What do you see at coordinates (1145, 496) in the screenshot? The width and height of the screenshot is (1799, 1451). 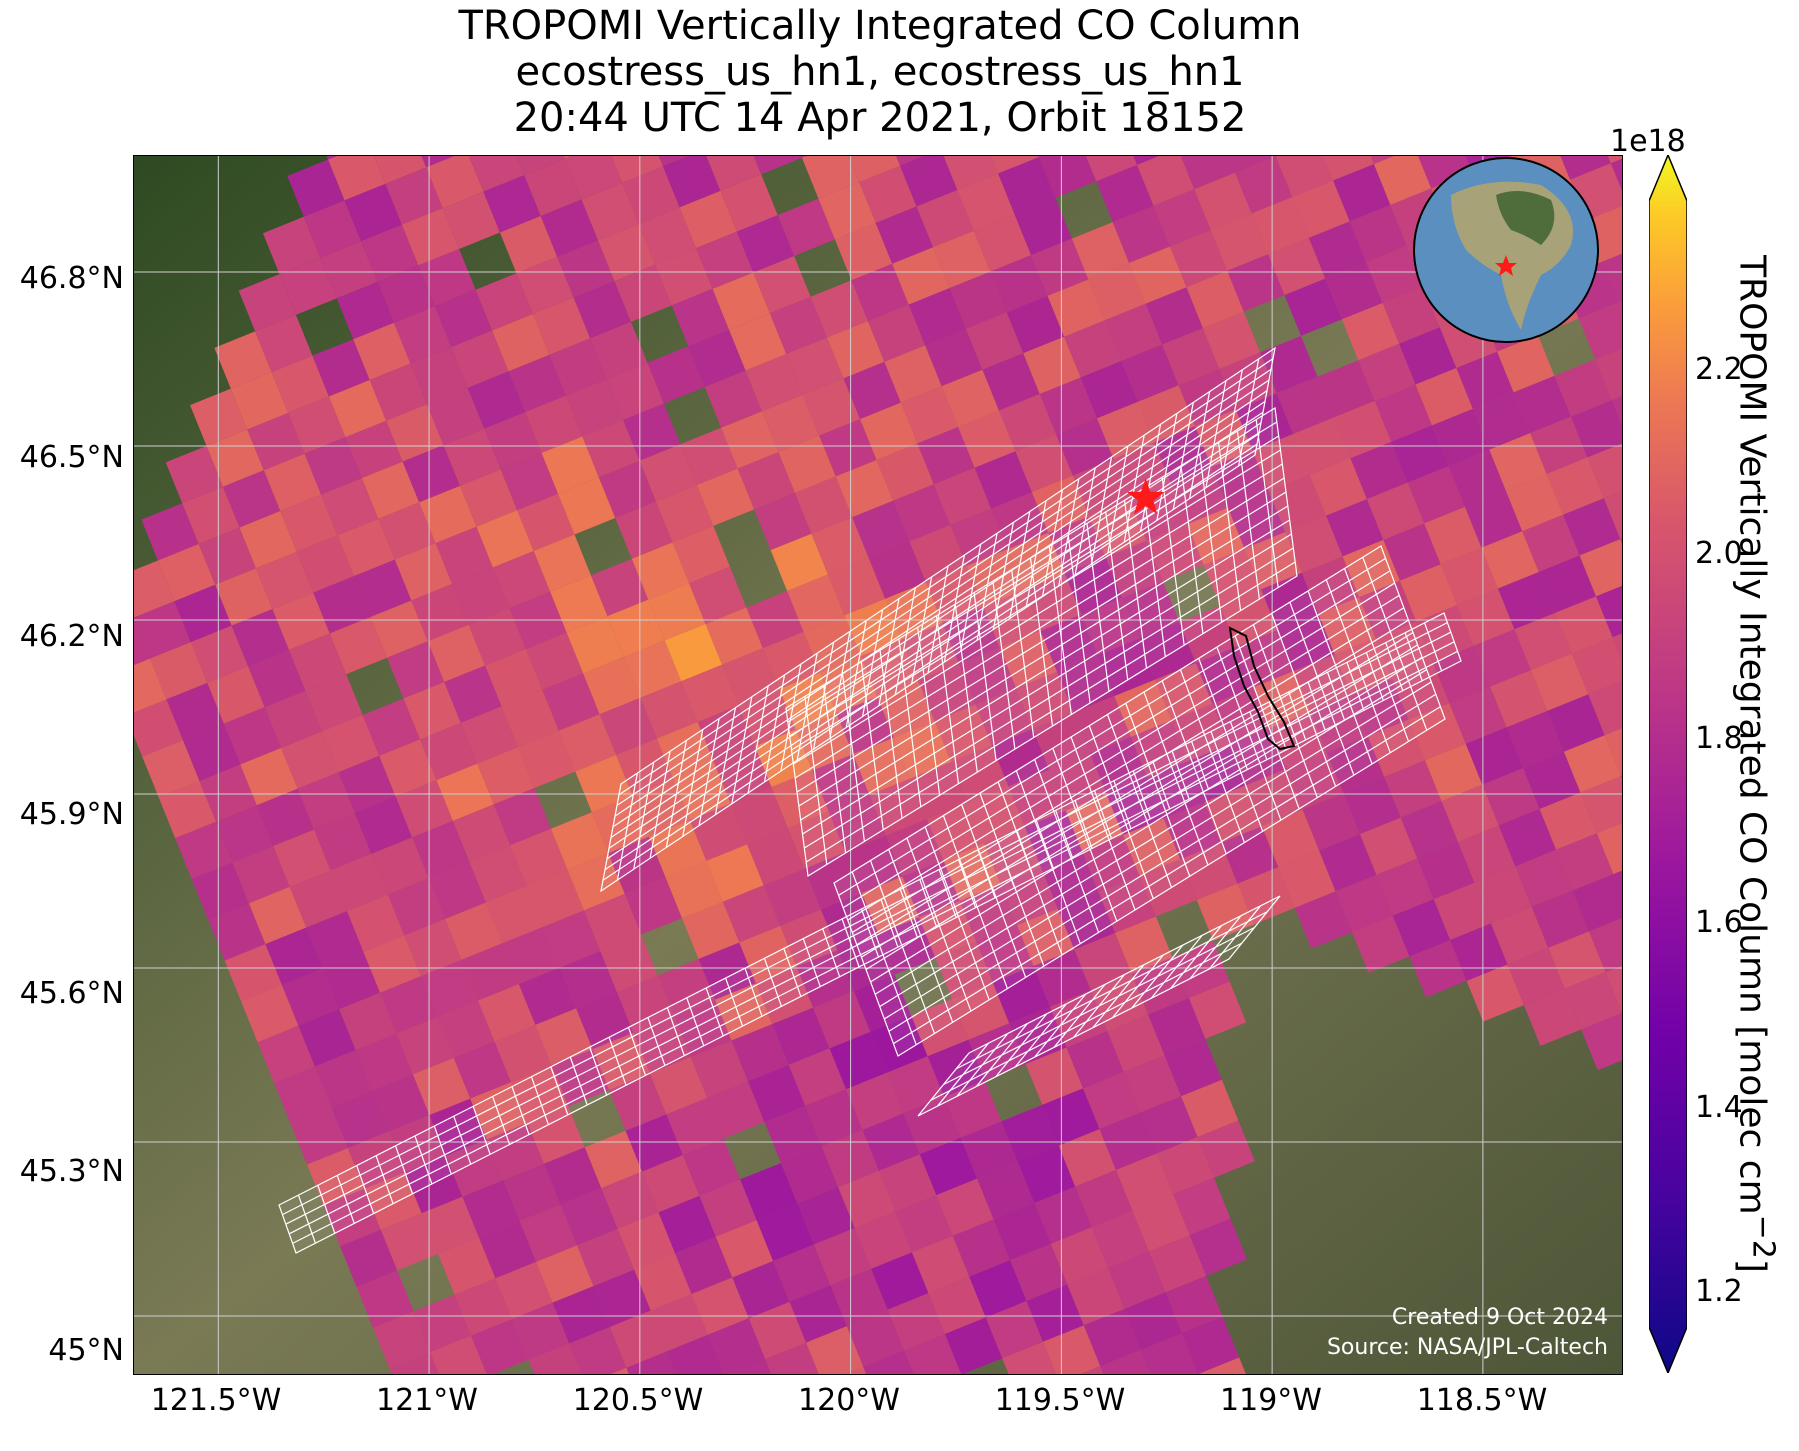 I see `site-star-marker` at bounding box center [1145, 496].